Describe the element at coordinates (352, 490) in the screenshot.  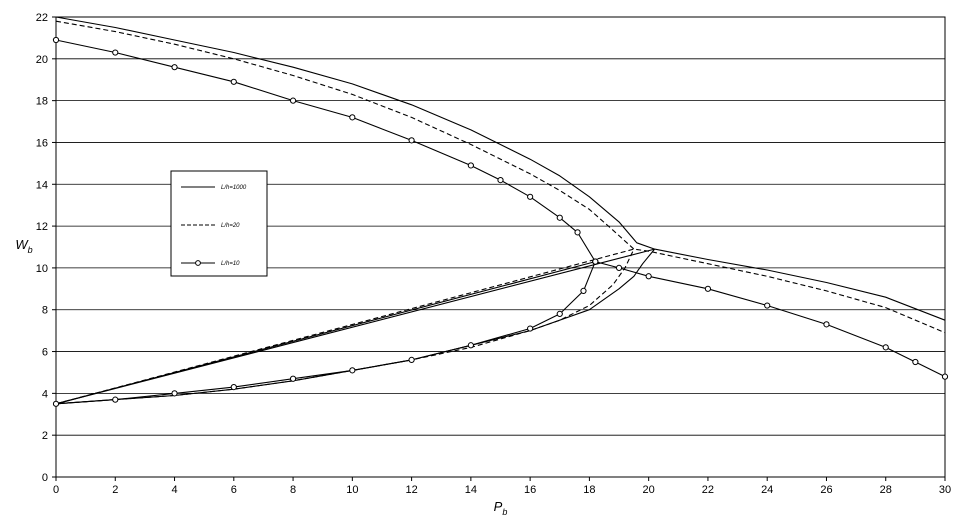
I see `x-tick-label: 10` at that location.